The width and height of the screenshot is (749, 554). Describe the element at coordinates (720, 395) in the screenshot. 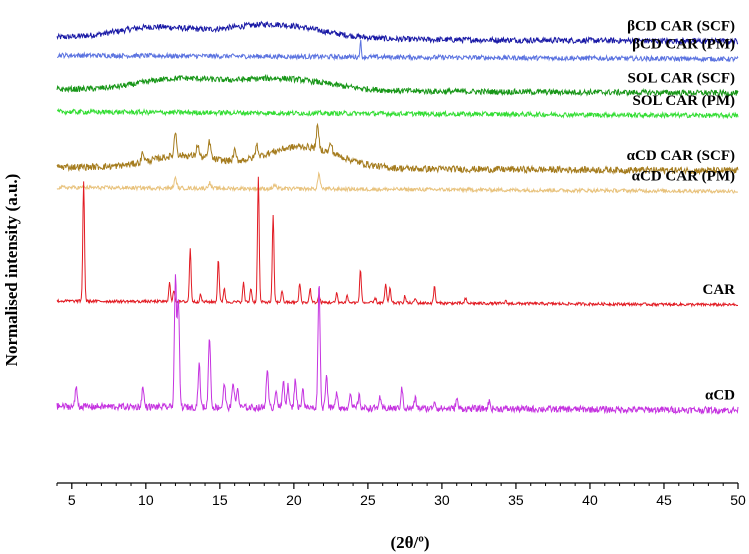

I see `series-label-7: αCD` at that location.